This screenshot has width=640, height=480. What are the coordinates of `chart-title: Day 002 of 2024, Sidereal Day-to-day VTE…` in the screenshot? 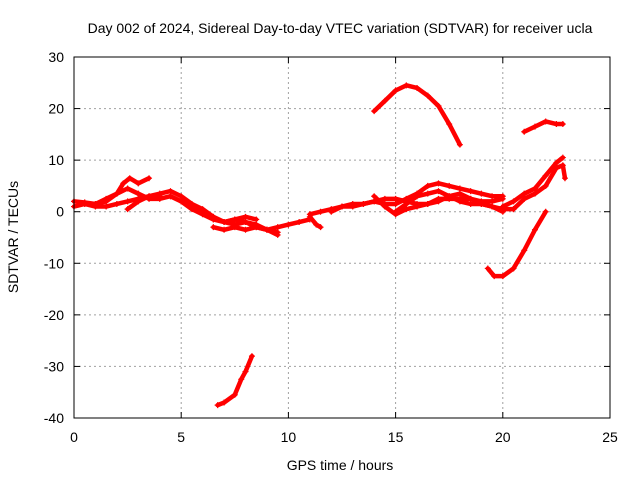 It's located at (340, 28).